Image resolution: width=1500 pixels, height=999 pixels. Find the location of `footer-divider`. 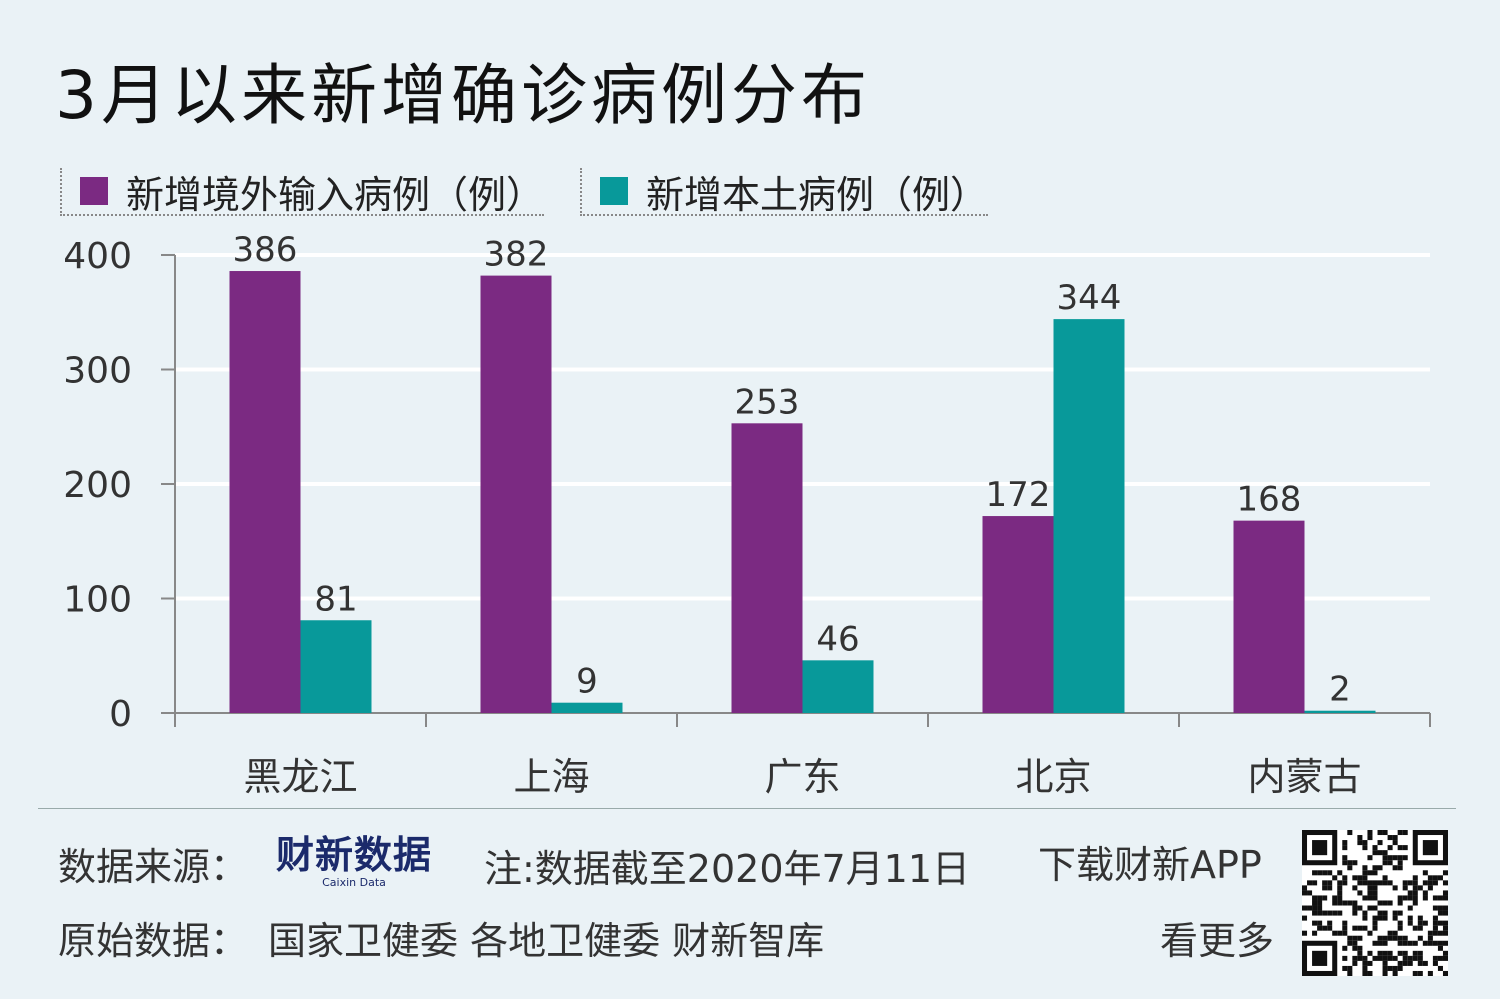

footer-divider is located at coordinates (747, 808).